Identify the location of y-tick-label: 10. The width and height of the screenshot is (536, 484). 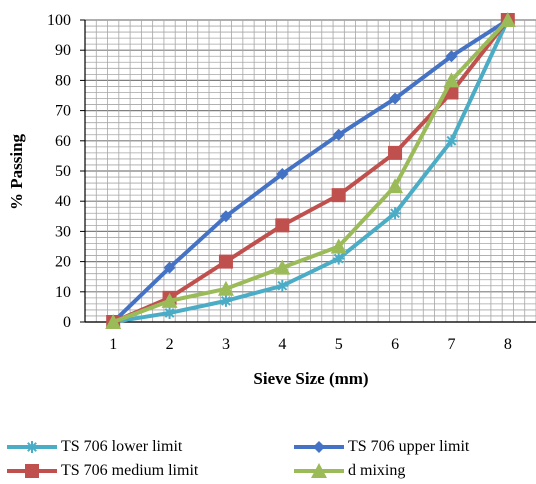
(63, 292).